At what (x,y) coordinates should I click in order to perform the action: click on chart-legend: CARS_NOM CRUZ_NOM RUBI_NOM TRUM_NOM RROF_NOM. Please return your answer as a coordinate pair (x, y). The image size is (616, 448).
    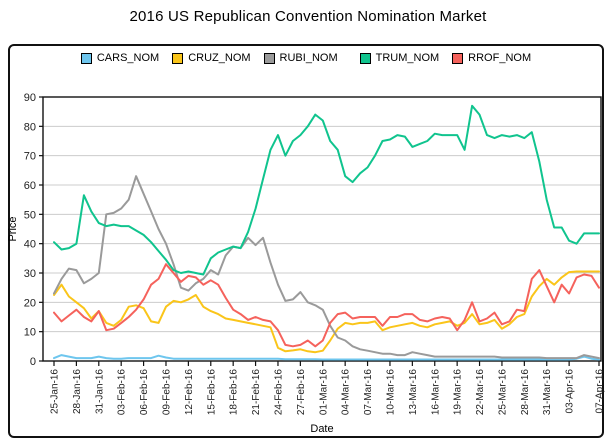
    Looking at the image, I should click on (306, 58).